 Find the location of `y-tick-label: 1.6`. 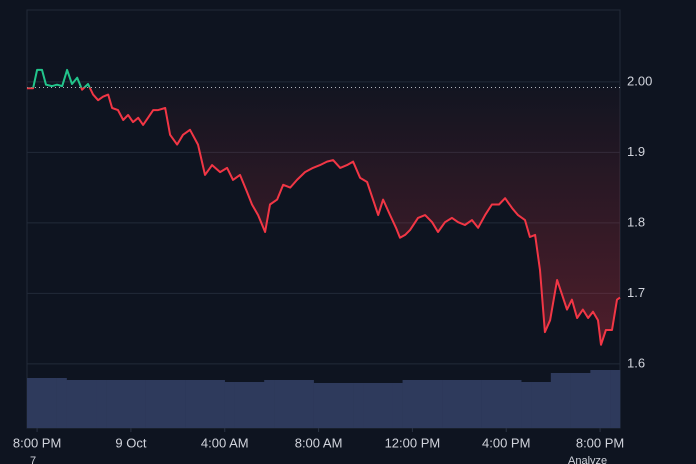

y-tick-label: 1.6 is located at coordinates (636, 362).